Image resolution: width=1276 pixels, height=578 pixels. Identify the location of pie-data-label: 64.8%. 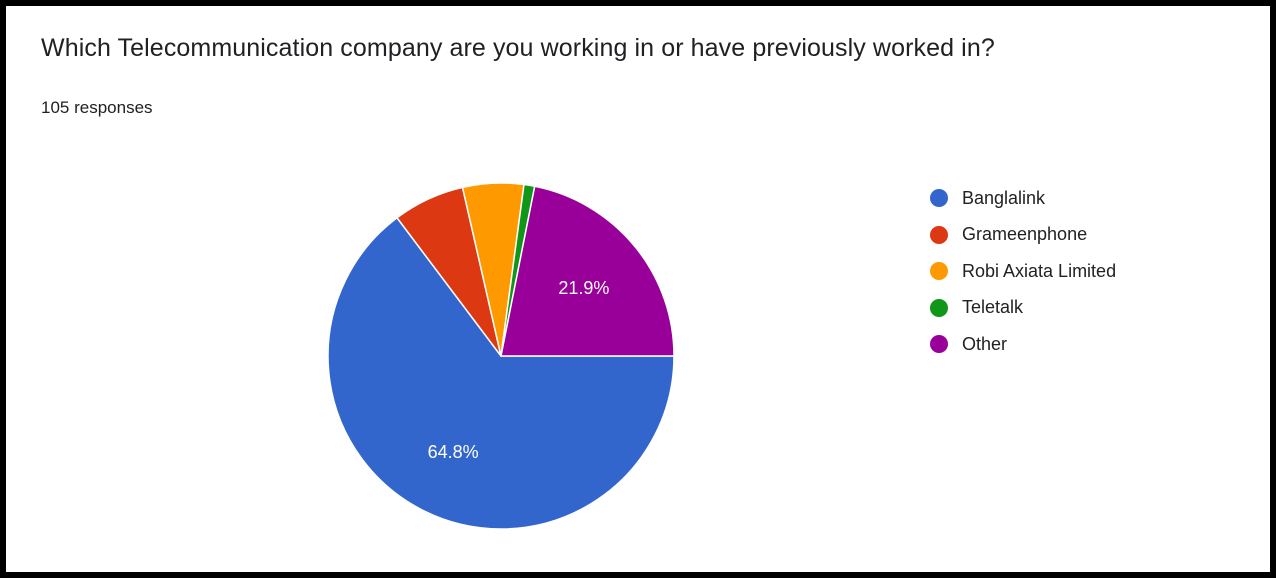
(453, 452).